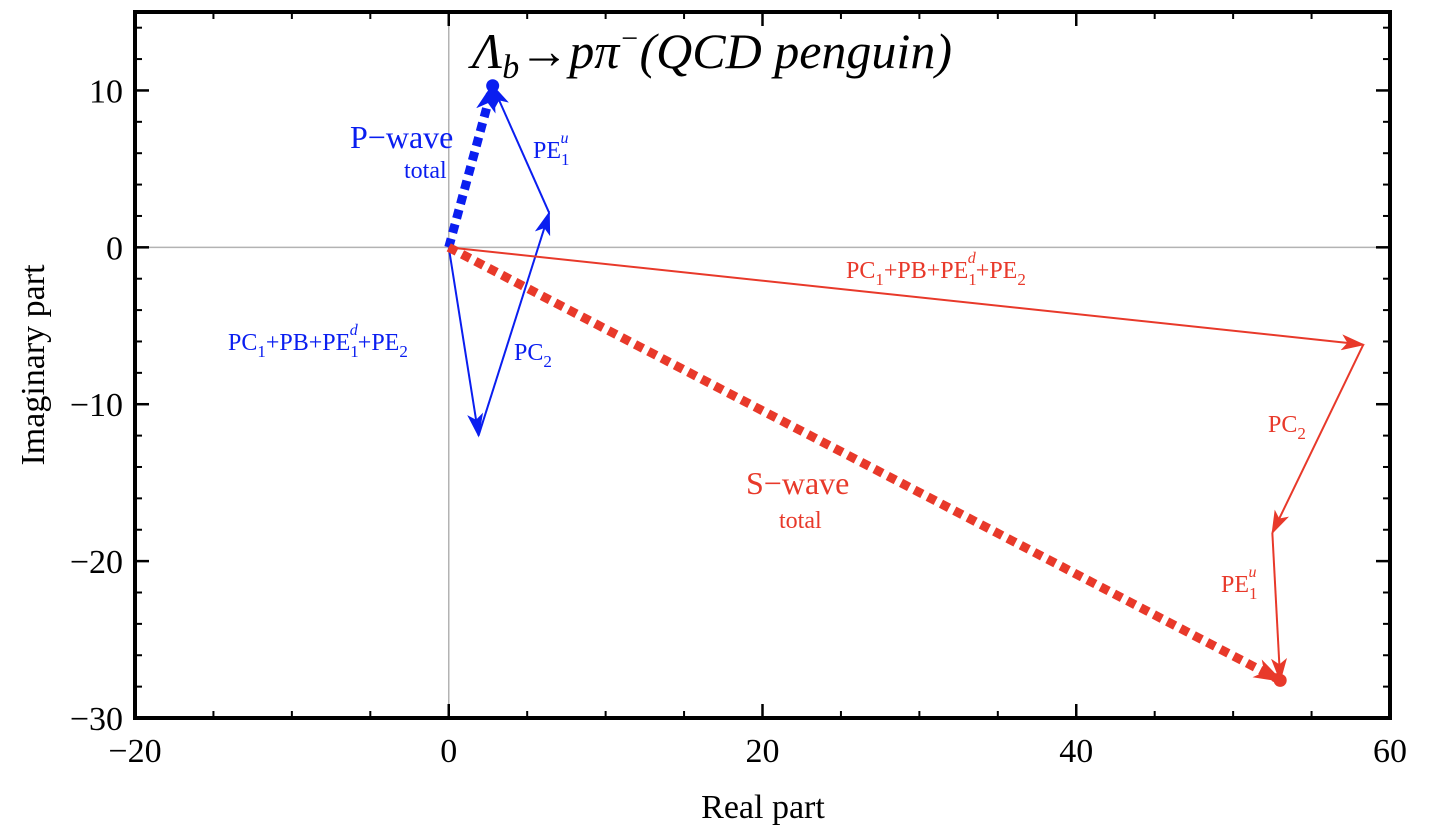 Image resolution: width=1430 pixels, height=840 pixels. Describe the element at coordinates (493, 86) in the screenshot. I see `p-wave-endpoint` at that location.